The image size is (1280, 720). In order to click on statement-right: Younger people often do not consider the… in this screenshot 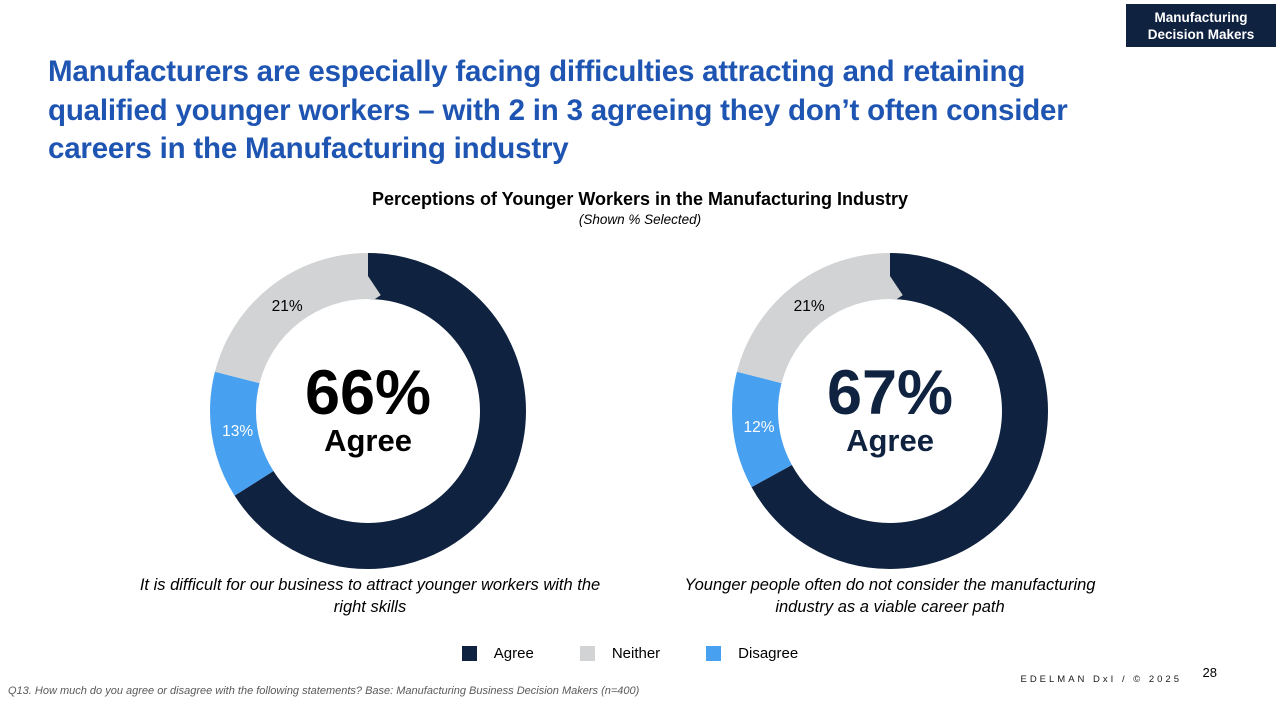, I will do `click(890, 596)`.